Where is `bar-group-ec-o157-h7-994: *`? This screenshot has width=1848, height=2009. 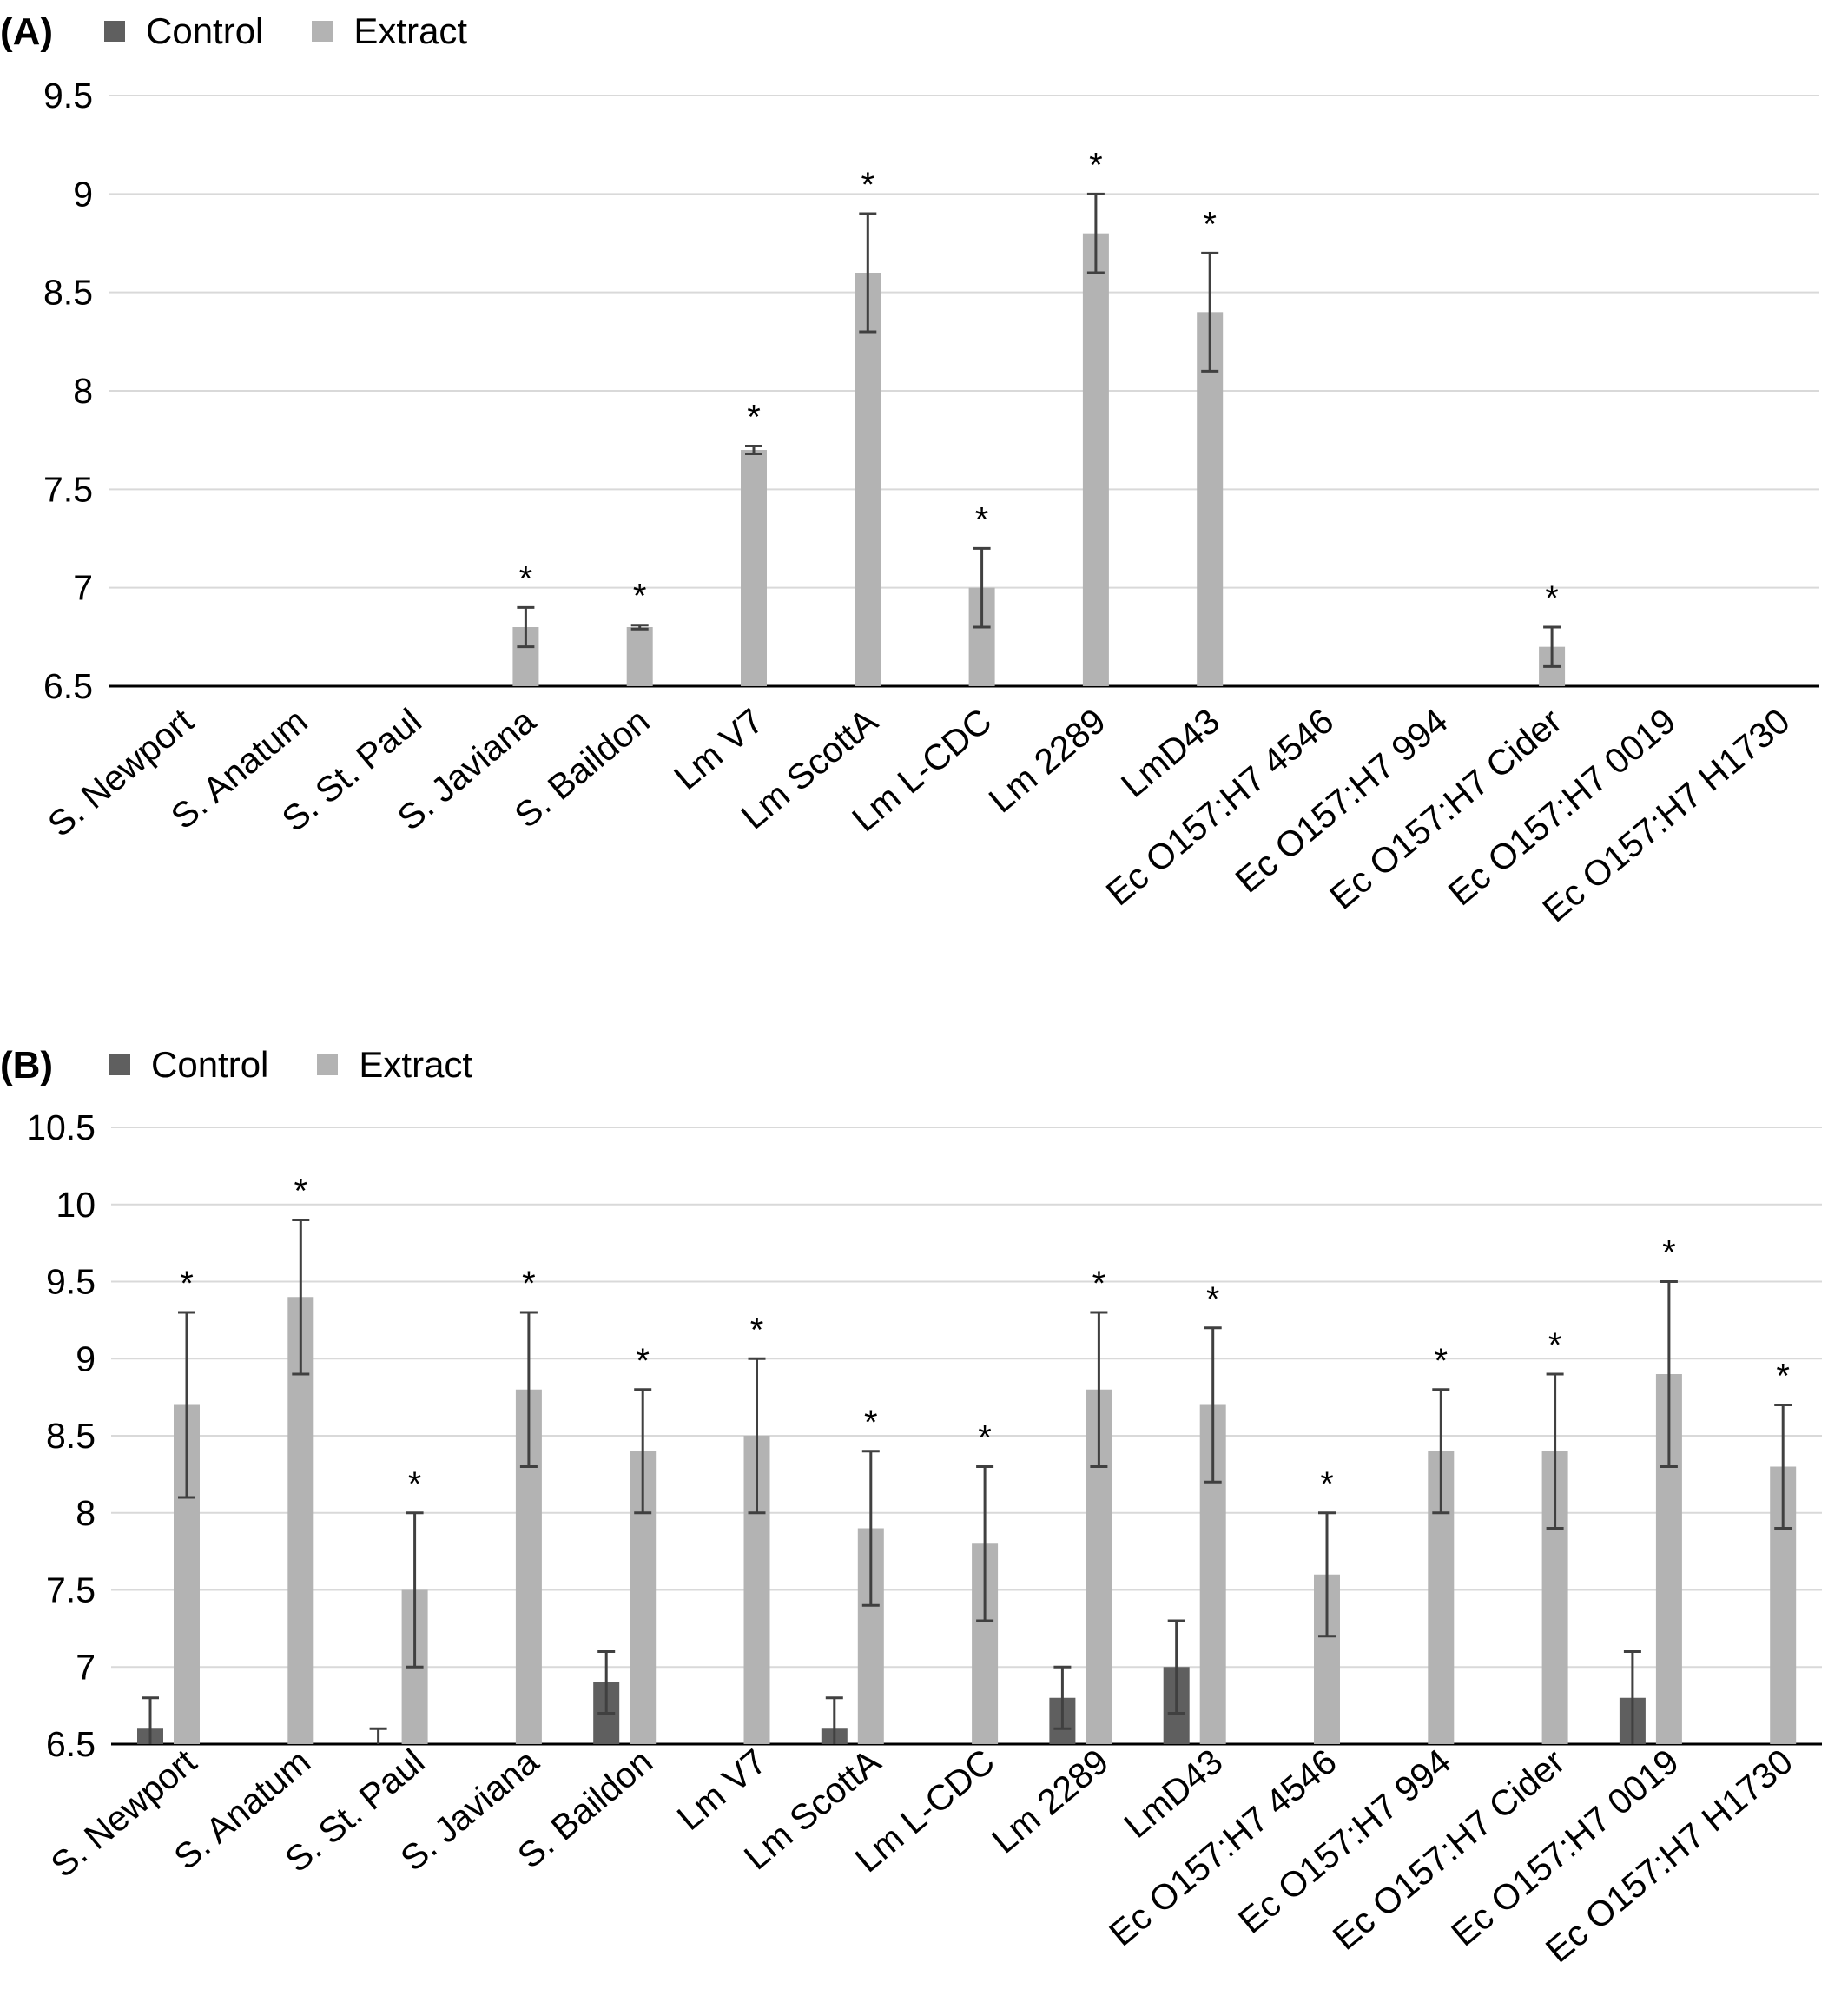
bar-group-ec-o157-h7-994: * is located at coordinates (1442, 1543).